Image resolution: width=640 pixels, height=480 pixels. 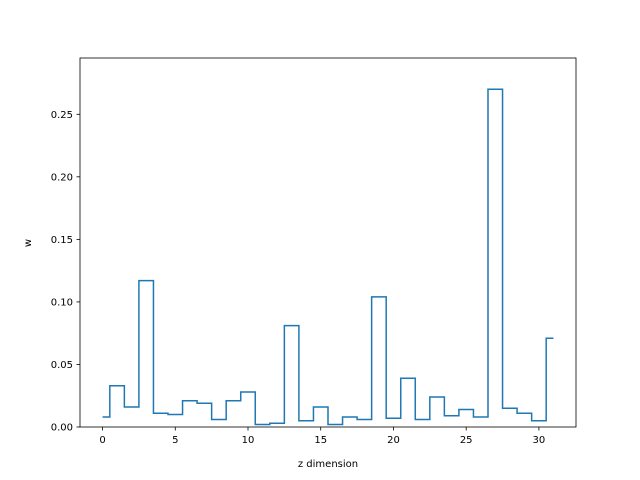 I want to click on y-axis-label: w, so click(x=28, y=243).